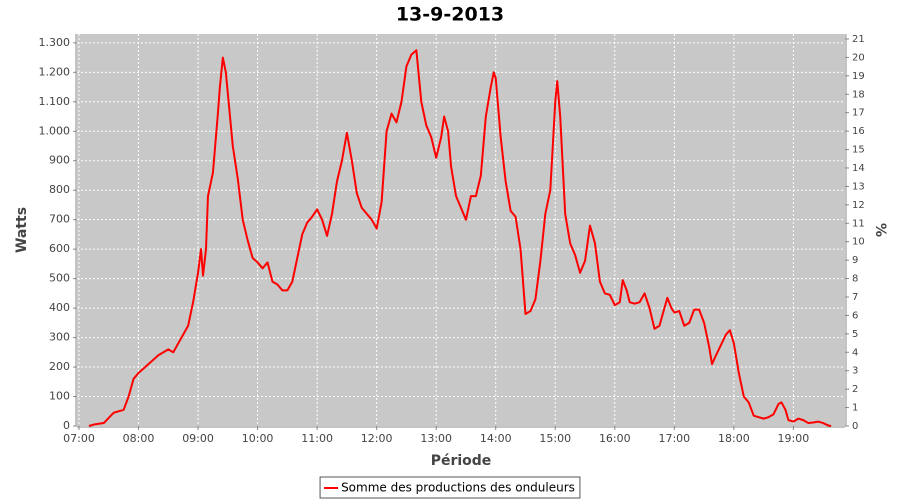  What do you see at coordinates (858, 113) in the screenshot?
I see `y2-tick-label: 17` at bounding box center [858, 113].